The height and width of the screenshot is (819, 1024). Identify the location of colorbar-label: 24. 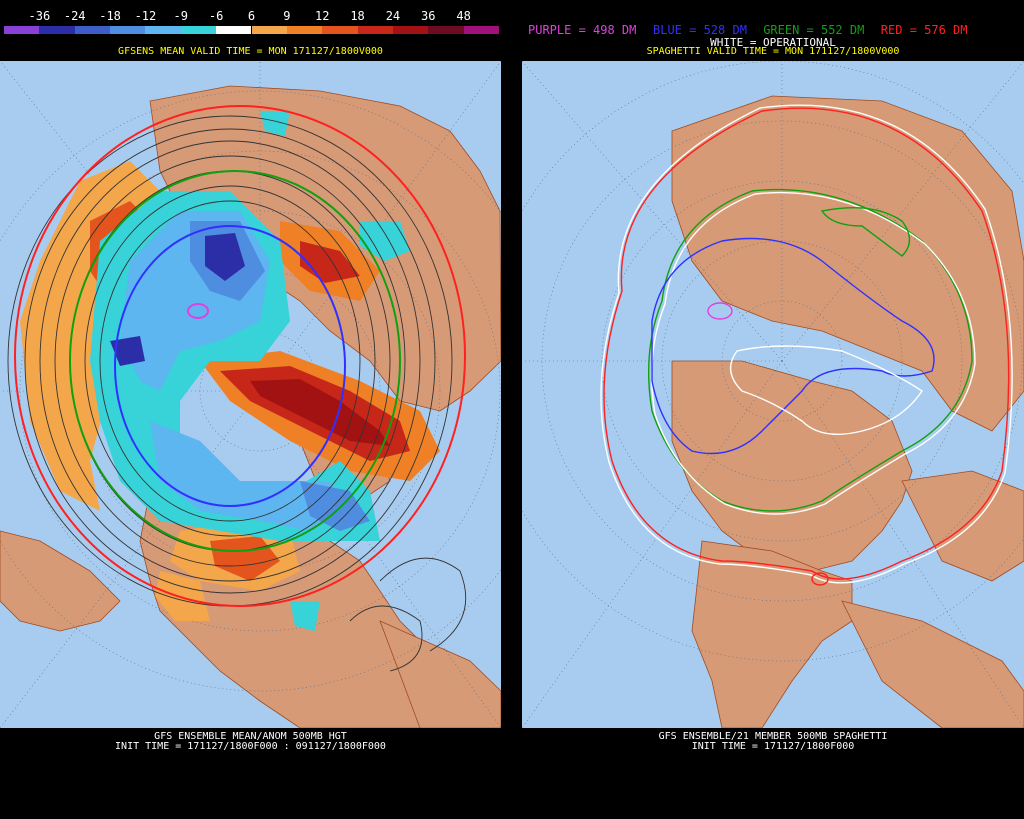
(393, 16).